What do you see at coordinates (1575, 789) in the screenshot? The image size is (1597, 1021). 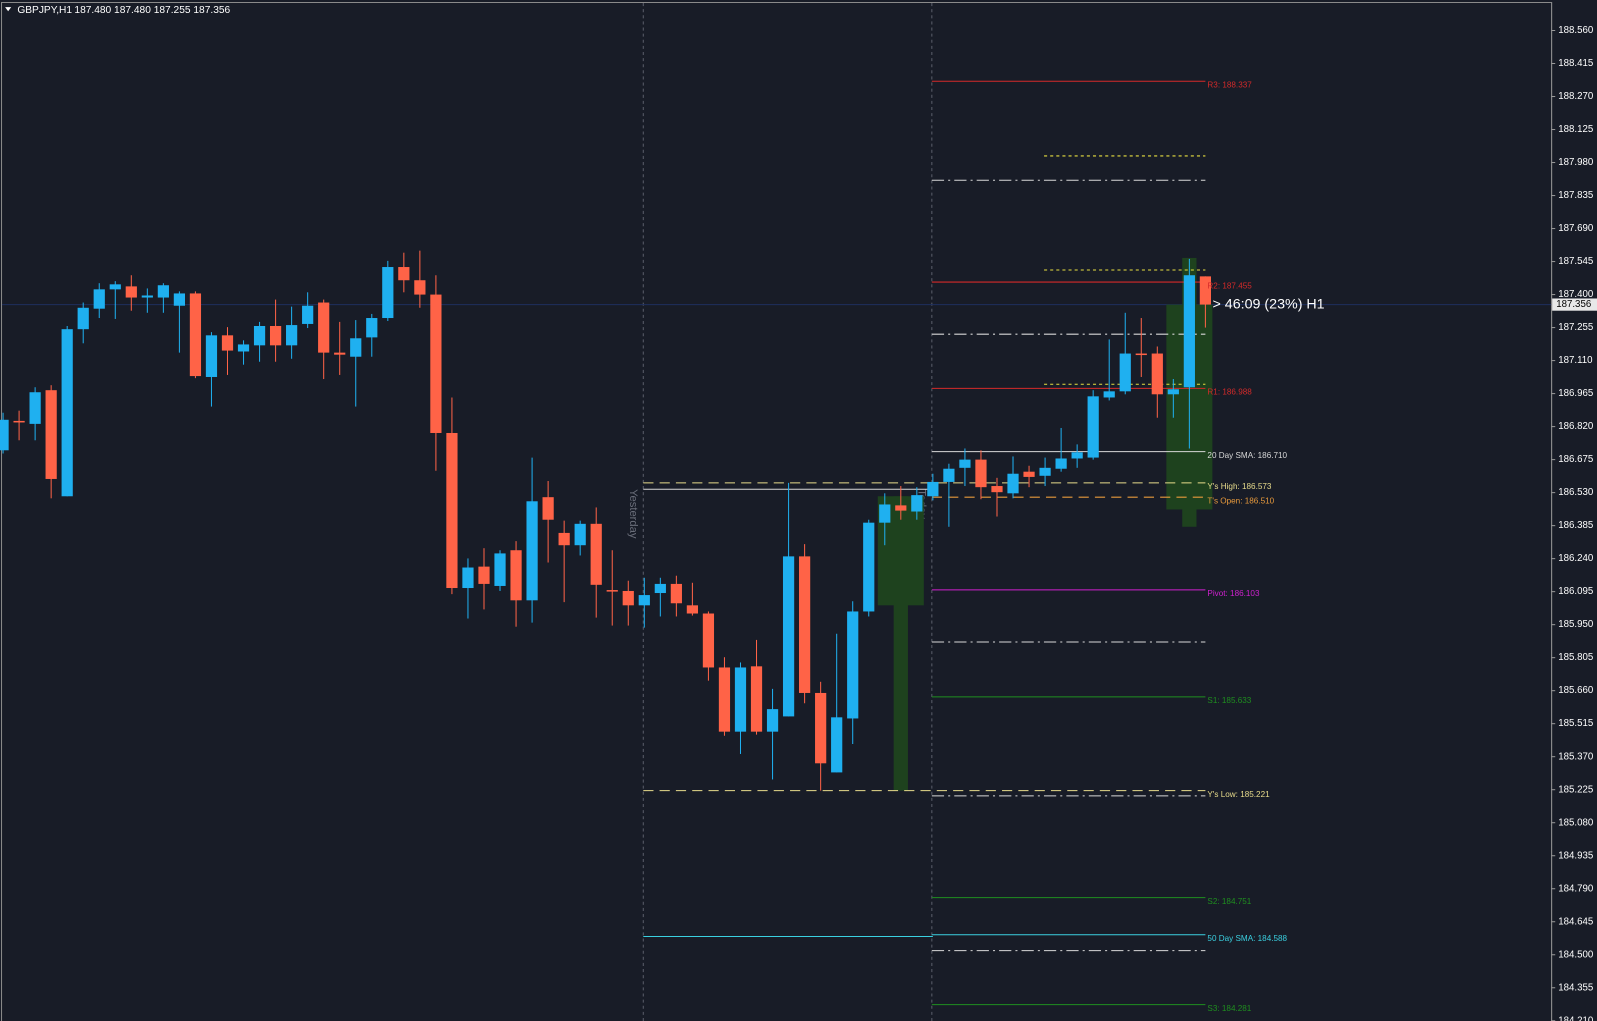 I see `y-tick-label: 185.225` at bounding box center [1575, 789].